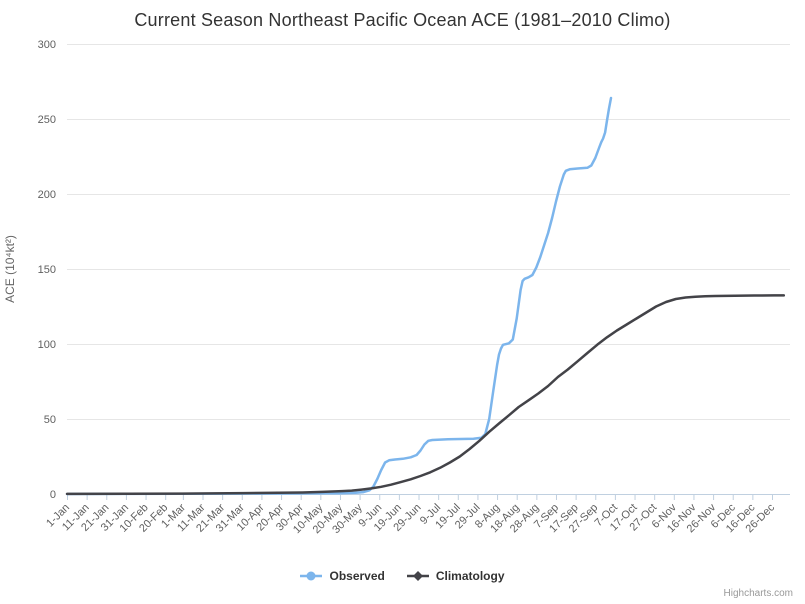  I want to click on observed-legend-marker-icon, so click(311, 576).